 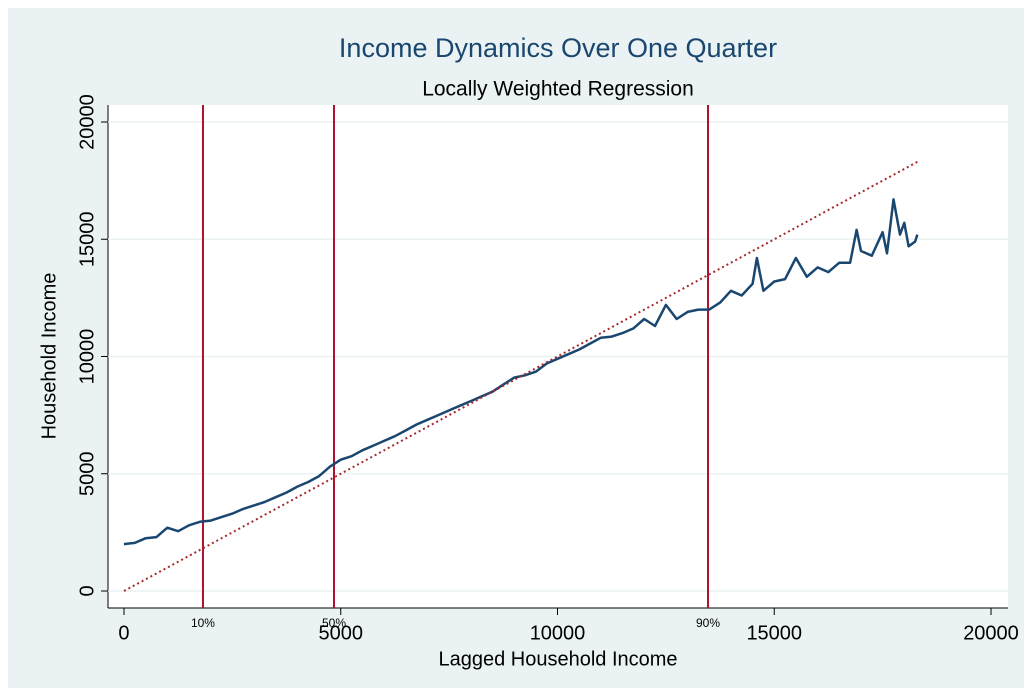 I want to click on y-tick-label: 10000, so click(x=87, y=357).